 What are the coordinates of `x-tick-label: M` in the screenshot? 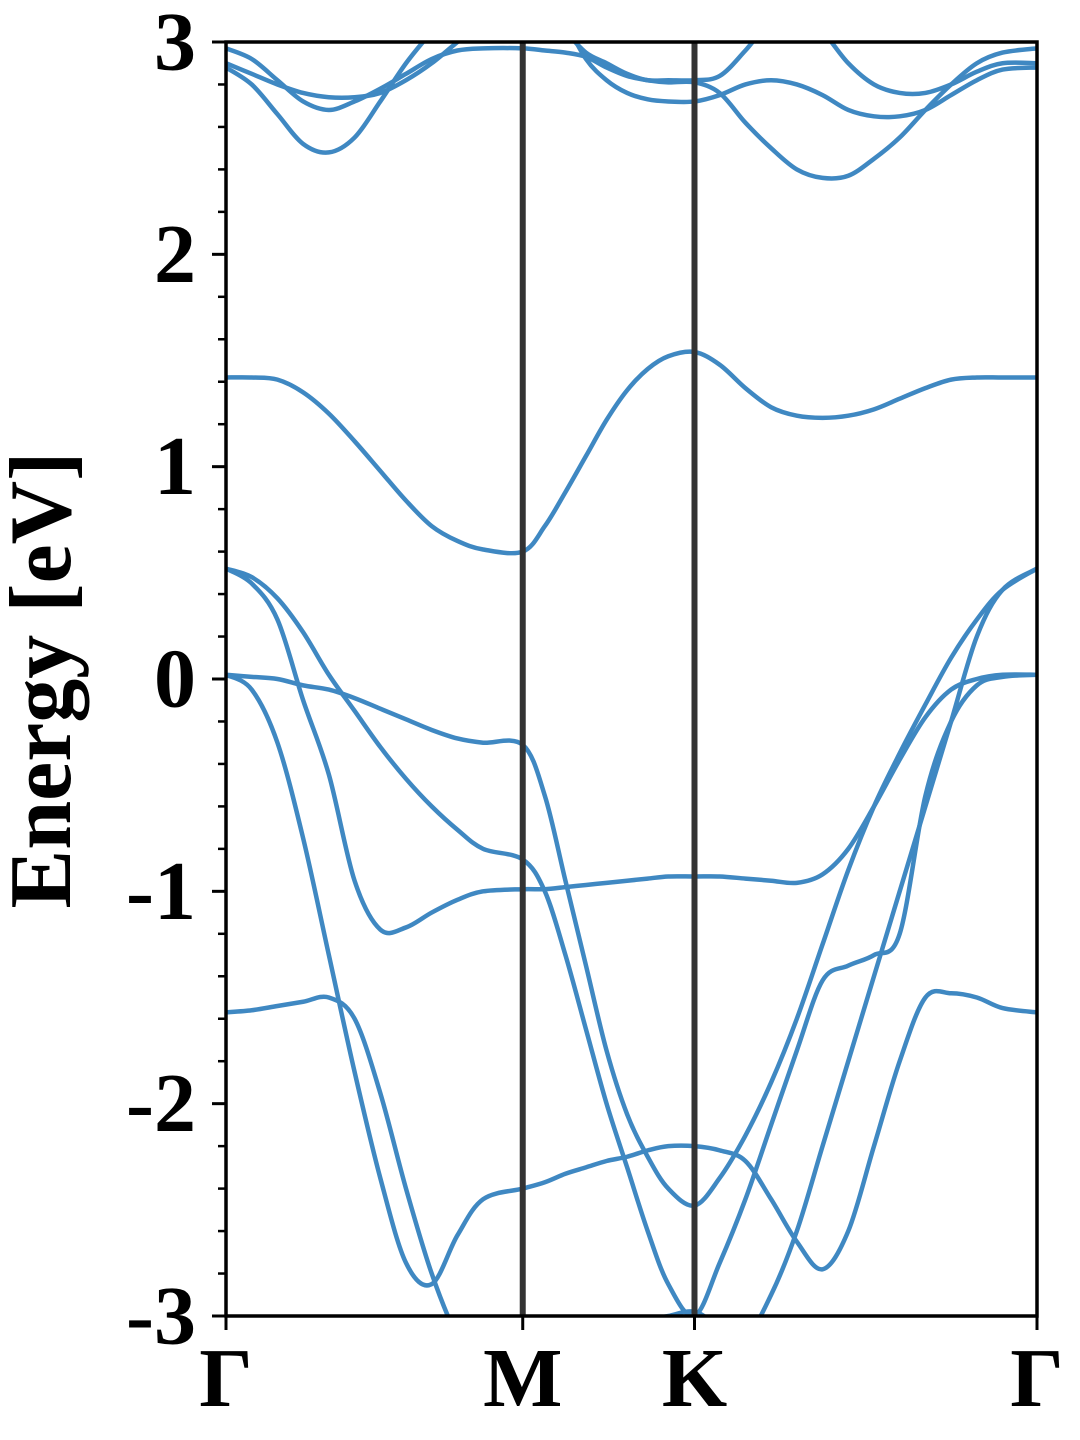 It's located at (522, 1378).